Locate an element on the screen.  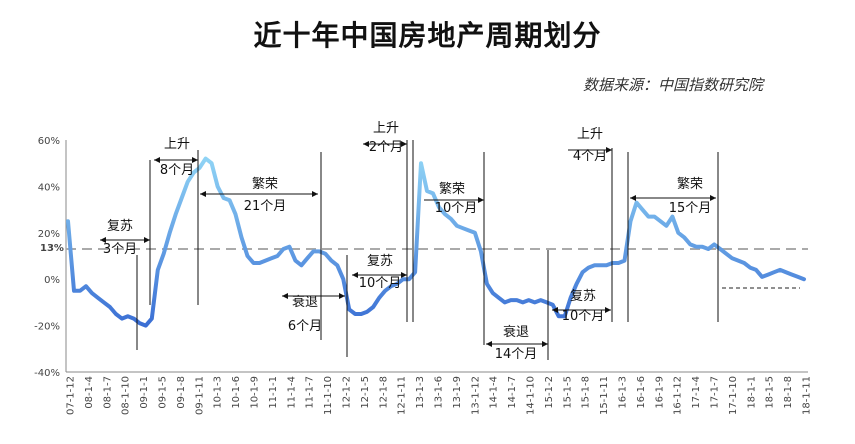
x-tick-label: 12-1-8 is located at coordinates (383, 392).